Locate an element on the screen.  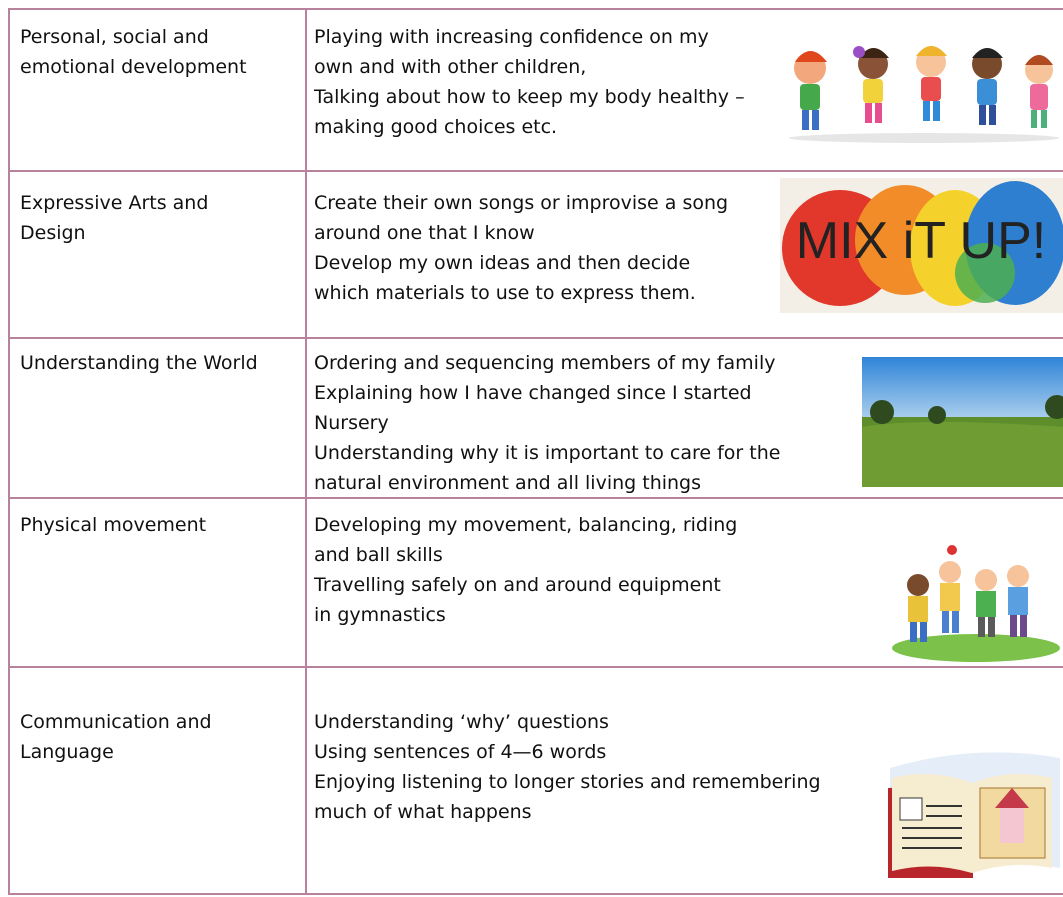
description-line: much of what happens is located at coordinates (423, 812).